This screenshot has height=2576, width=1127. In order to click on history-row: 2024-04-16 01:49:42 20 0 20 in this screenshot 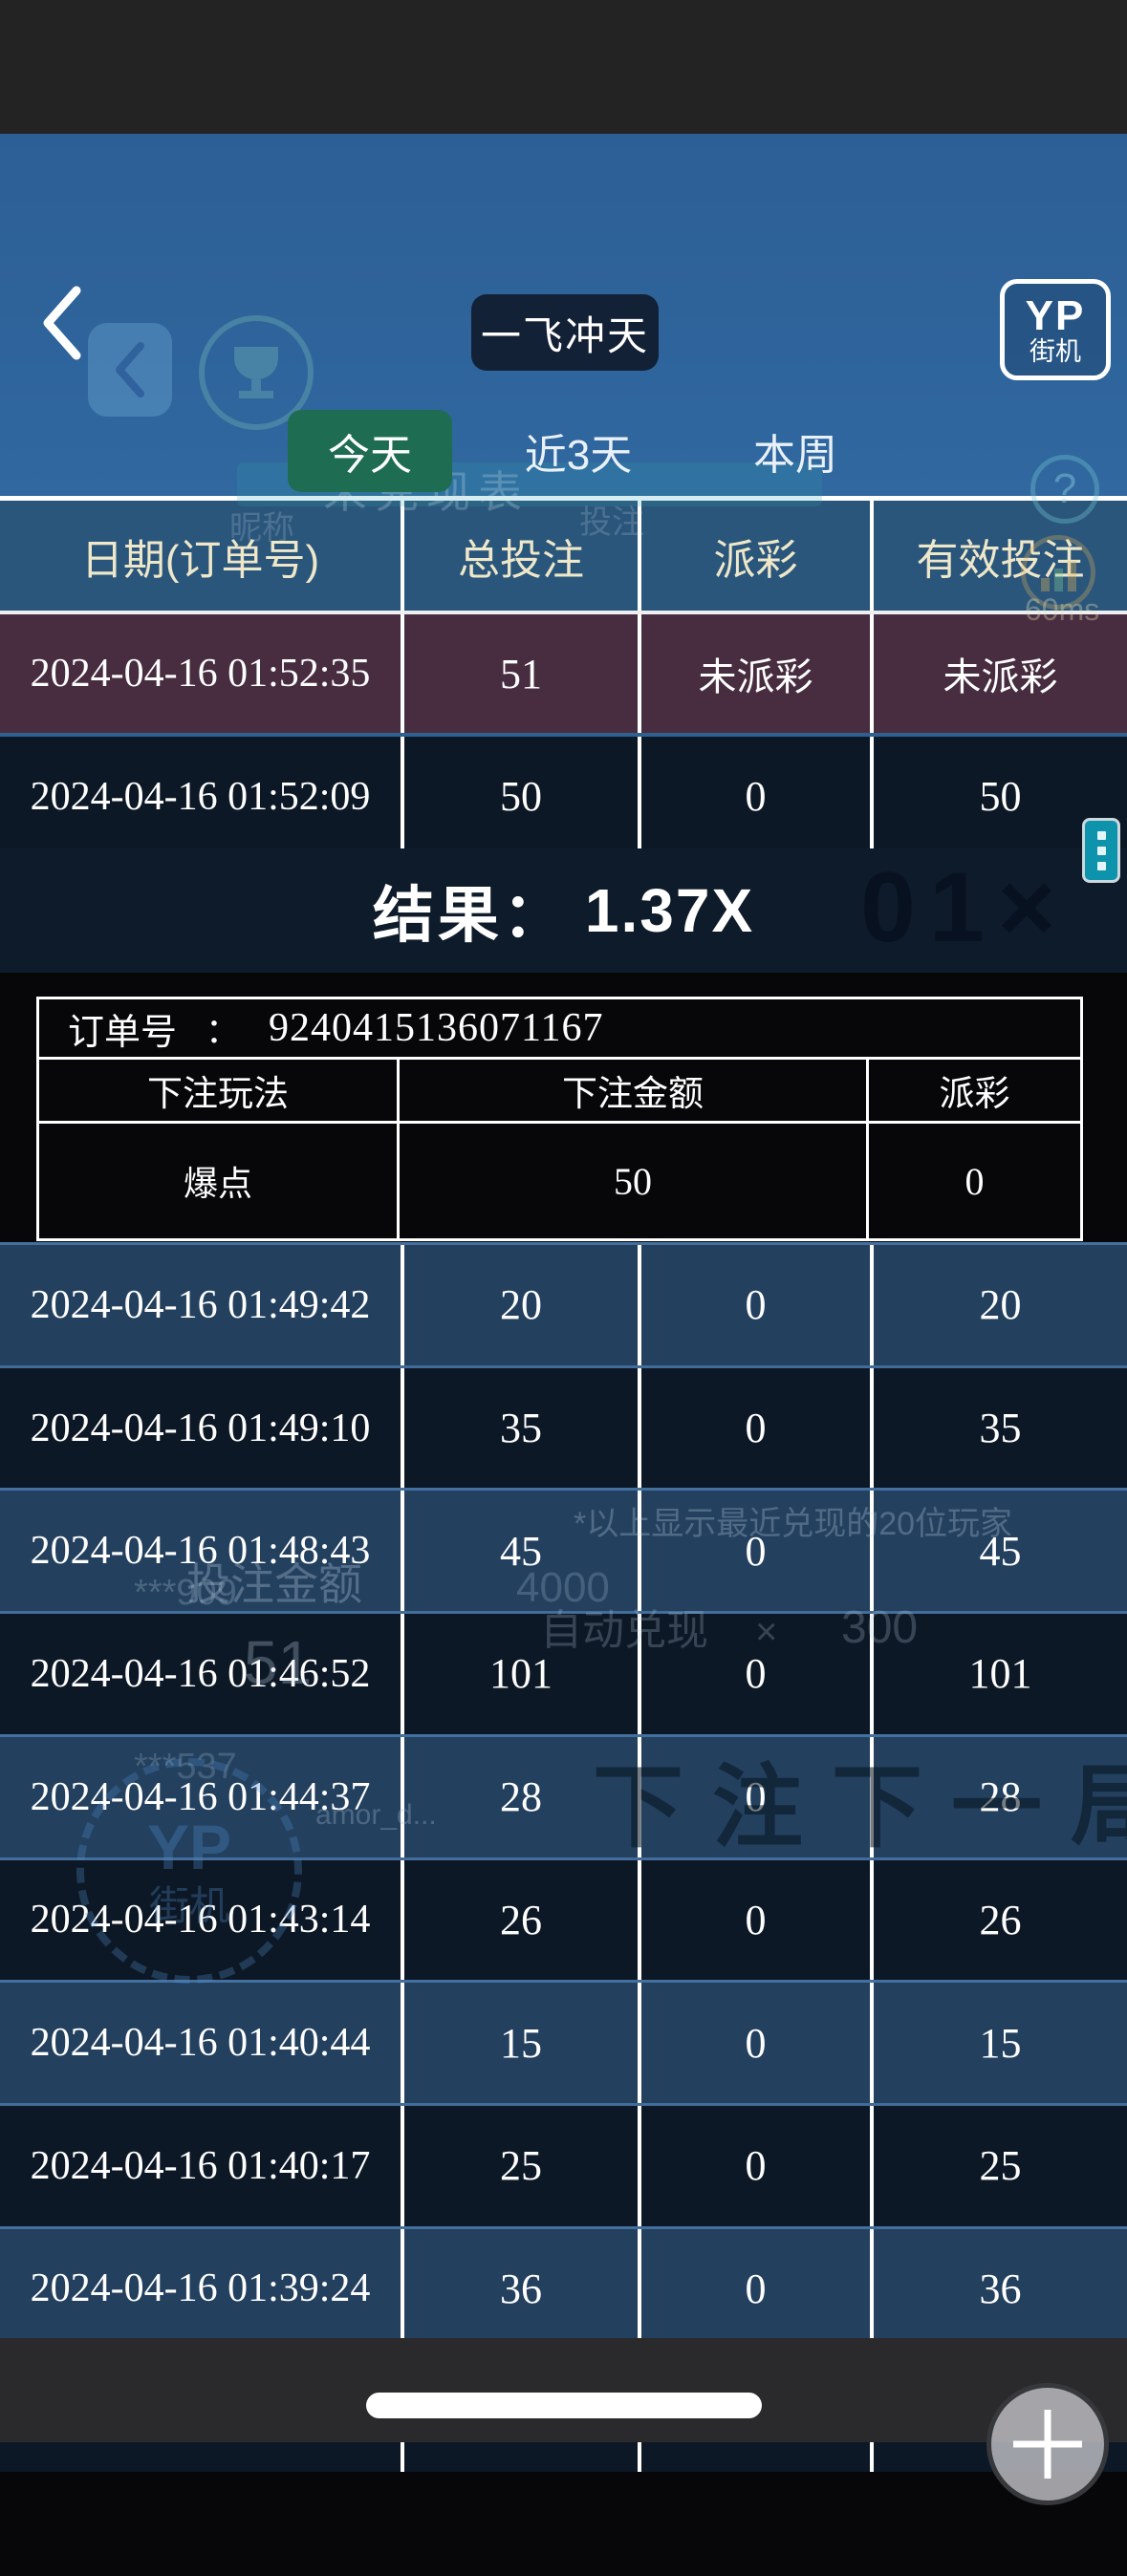, I will do `click(563, 1303)`.